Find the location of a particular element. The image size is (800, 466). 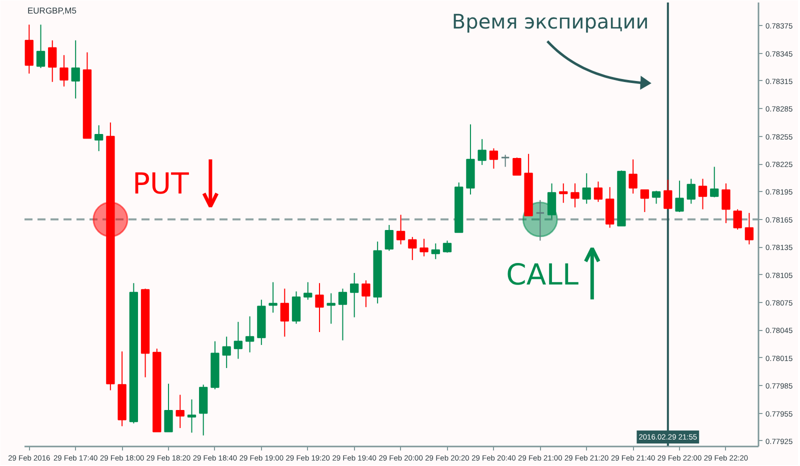

annotation: Время экспирации is located at coordinates (550, 22).